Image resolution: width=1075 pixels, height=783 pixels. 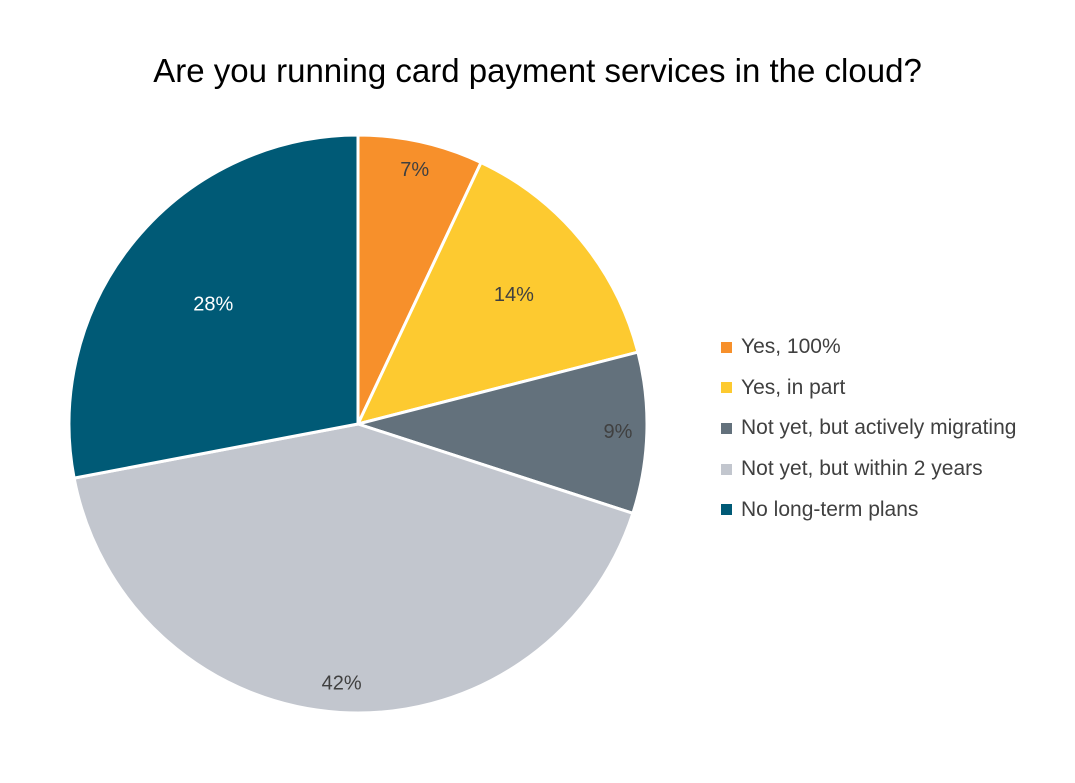 I want to click on legend-item-actively-migrating: Not yet, but actively migrating, so click(x=868, y=428).